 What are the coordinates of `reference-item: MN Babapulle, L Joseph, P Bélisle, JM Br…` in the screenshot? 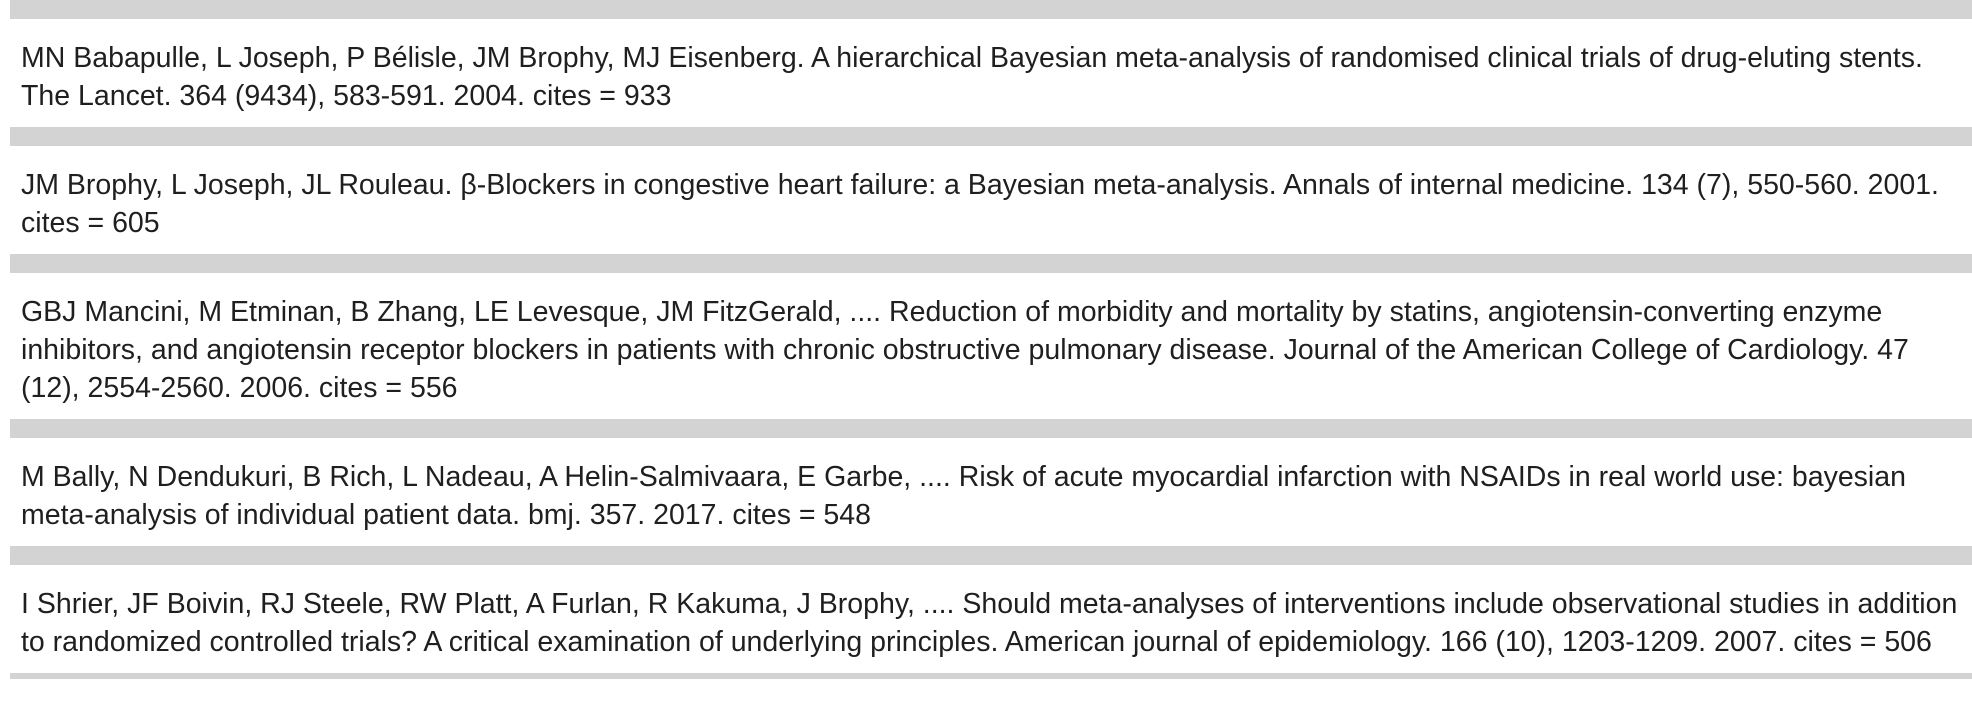 It's located at (972, 77).